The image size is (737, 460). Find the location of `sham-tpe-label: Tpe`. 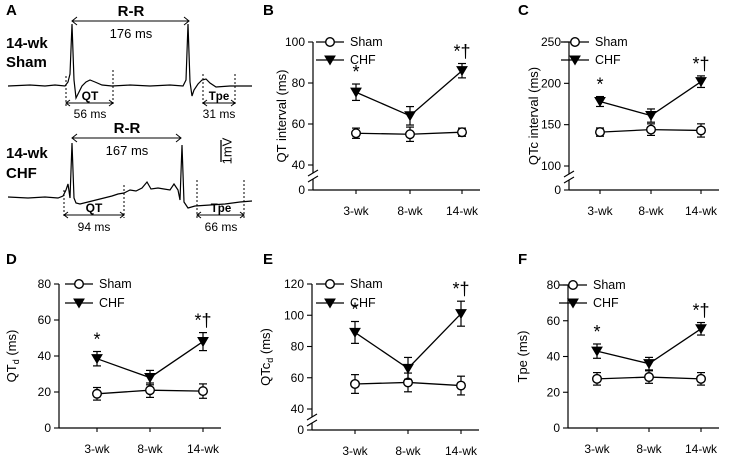

sham-tpe-label: Tpe is located at coordinates (219, 97).